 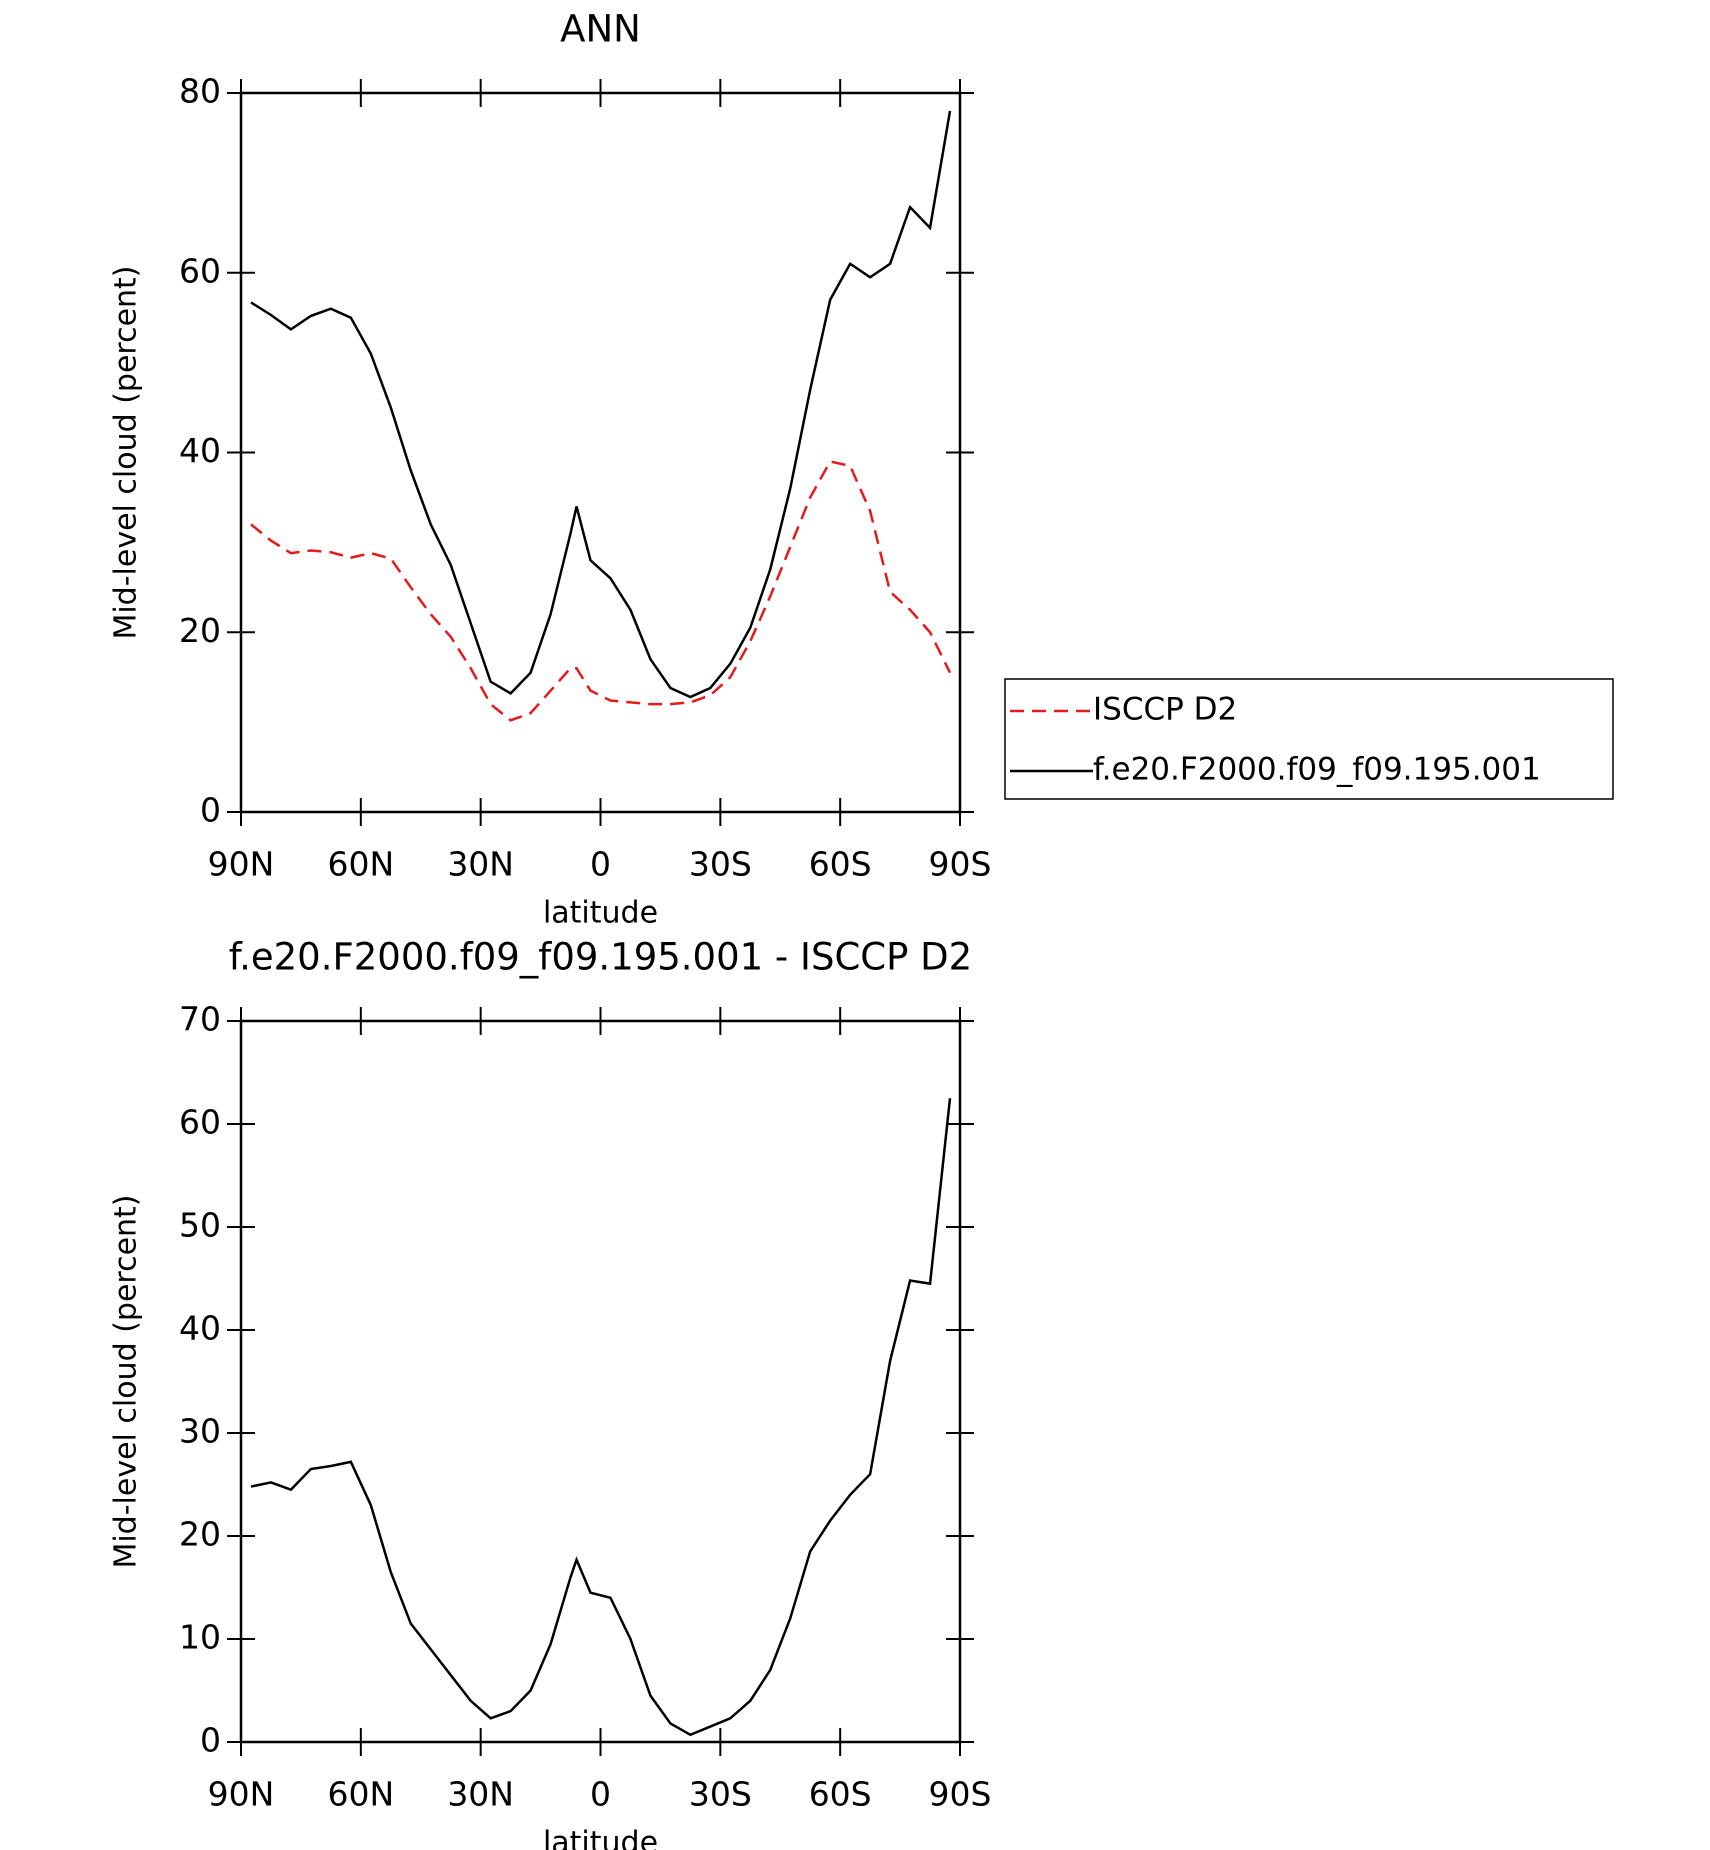 What do you see at coordinates (600, 29) in the screenshot?
I see `chart-title: ANN` at bounding box center [600, 29].